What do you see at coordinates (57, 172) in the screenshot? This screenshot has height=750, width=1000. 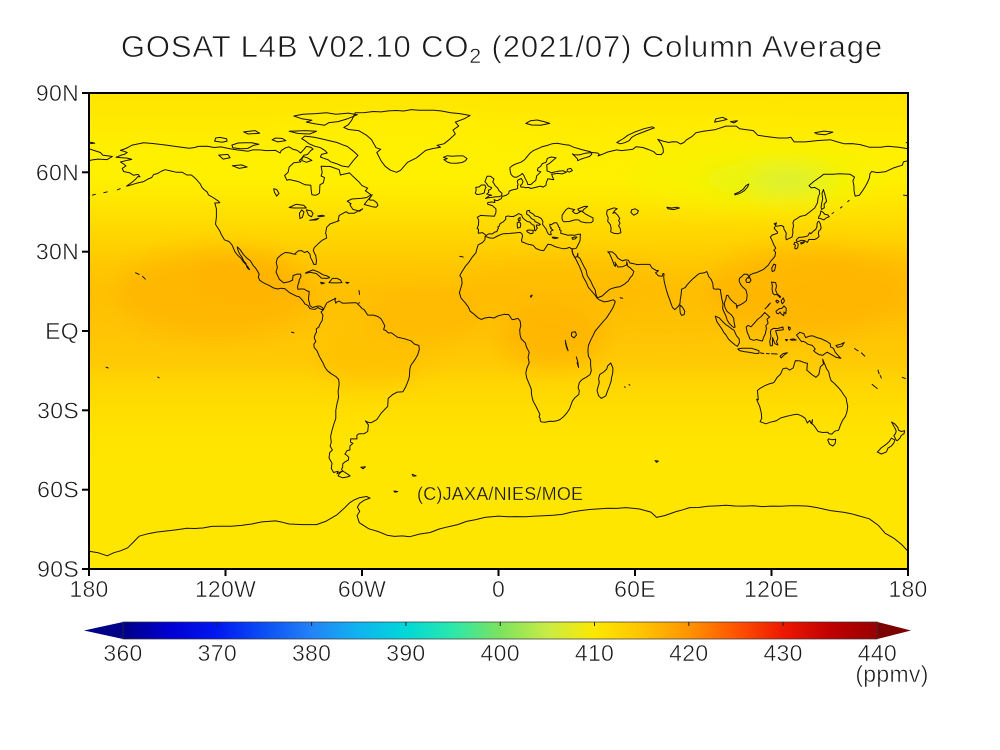 I see `svg-text: 60N` at bounding box center [57, 172].